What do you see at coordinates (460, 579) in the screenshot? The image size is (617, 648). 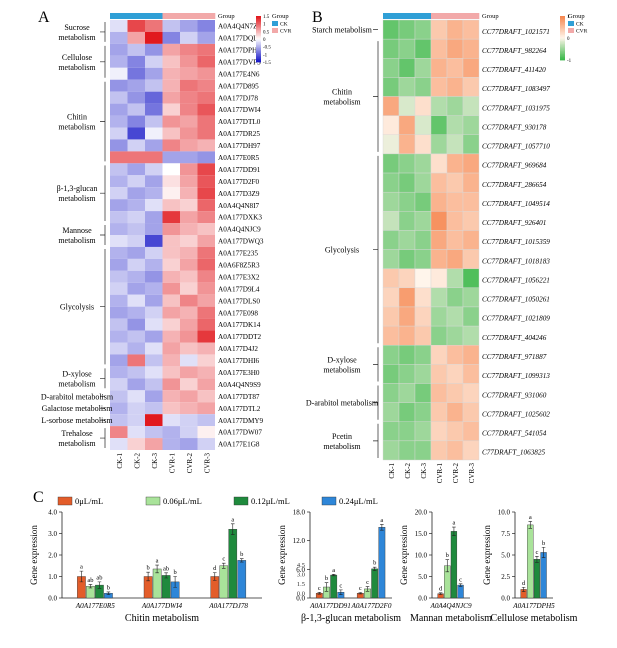 I see `significance-letter: c` at bounding box center [460, 579].